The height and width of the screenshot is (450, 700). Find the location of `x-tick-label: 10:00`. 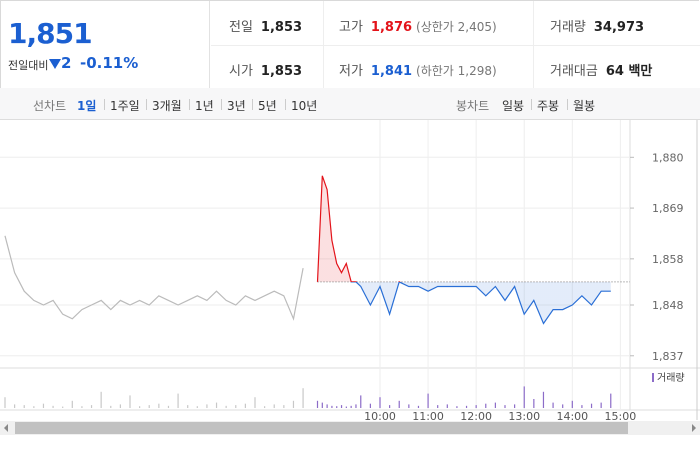

x-tick-label: 10:00 is located at coordinates (380, 416).